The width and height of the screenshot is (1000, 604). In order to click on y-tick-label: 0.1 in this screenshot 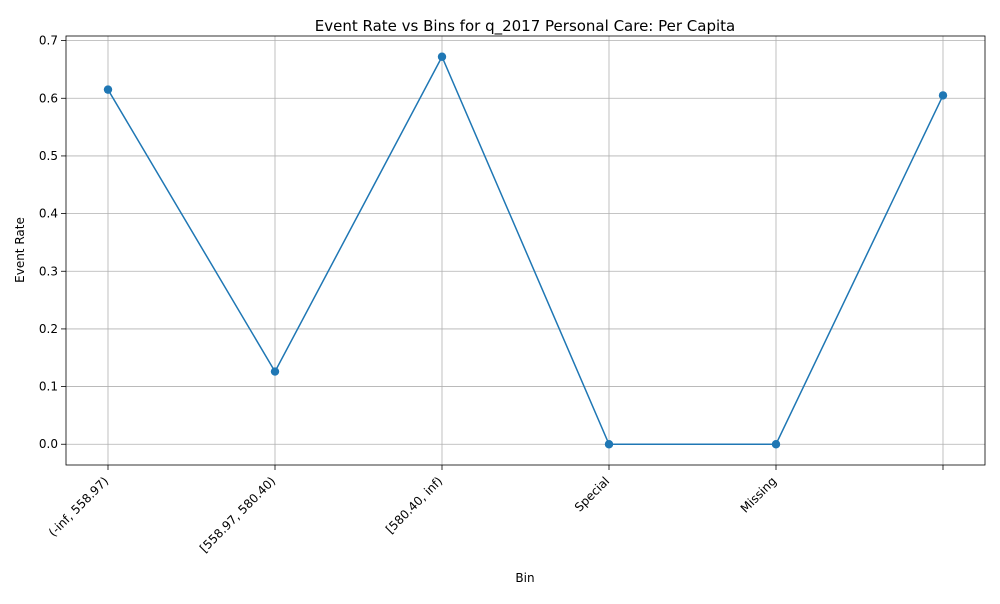, I will do `click(48, 387)`.